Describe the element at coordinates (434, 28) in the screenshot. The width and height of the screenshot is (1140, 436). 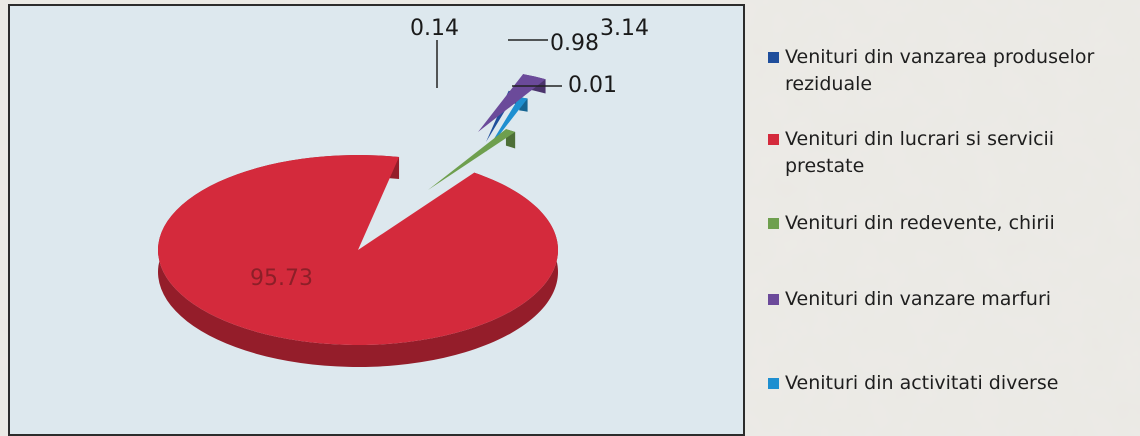
I see `data-label-2: 0.14` at that location.